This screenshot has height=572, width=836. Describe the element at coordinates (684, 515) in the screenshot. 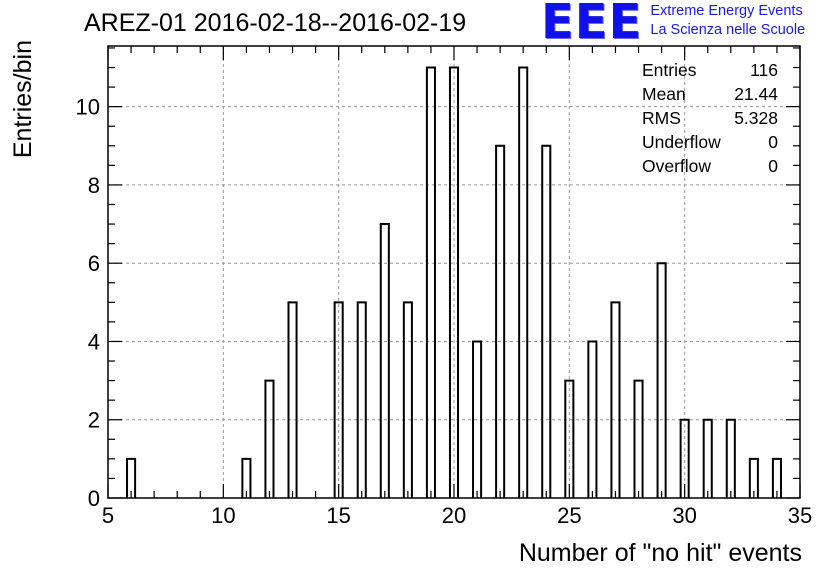

I see `x-tick-label: 30` at that location.